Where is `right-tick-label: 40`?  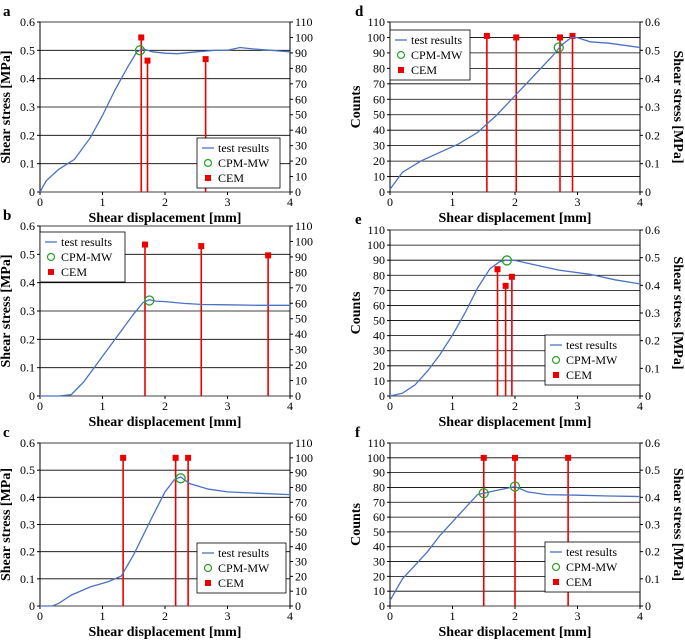
right-tick-label: 40 is located at coordinates (301, 547).